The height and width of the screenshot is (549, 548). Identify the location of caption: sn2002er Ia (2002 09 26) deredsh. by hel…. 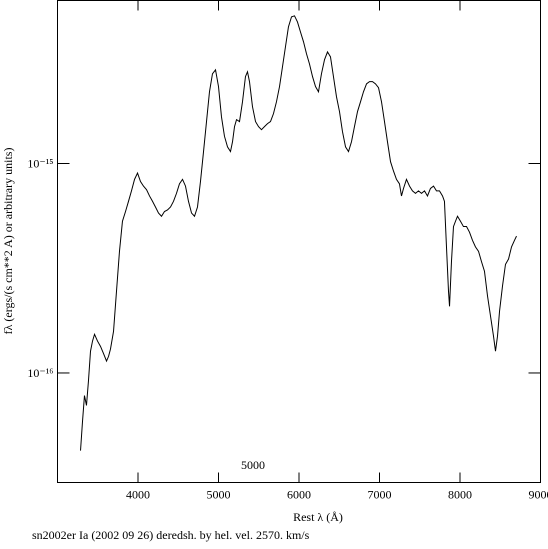
(171, 535).